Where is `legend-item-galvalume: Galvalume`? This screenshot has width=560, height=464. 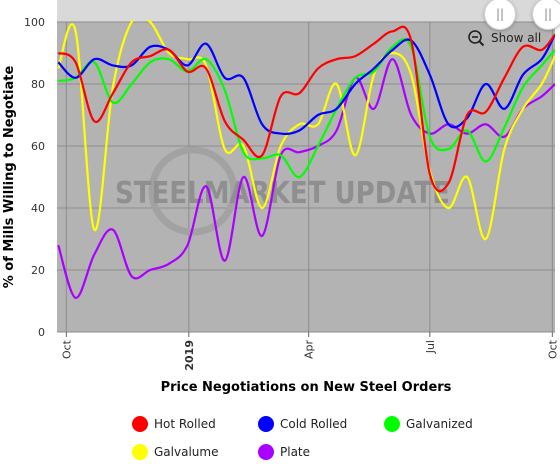
legend-item-galvalume: Galvalume is located at coordinates (175, 452).